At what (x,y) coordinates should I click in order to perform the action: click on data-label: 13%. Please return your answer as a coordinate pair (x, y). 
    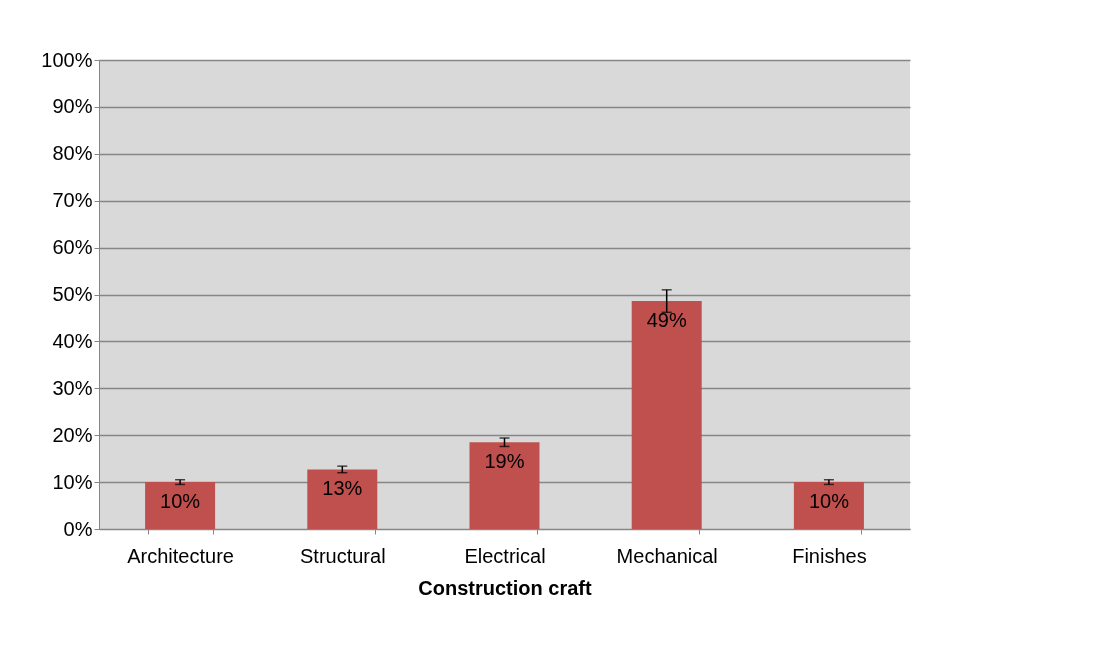
    Looking at the image, I should click on (342, 488).